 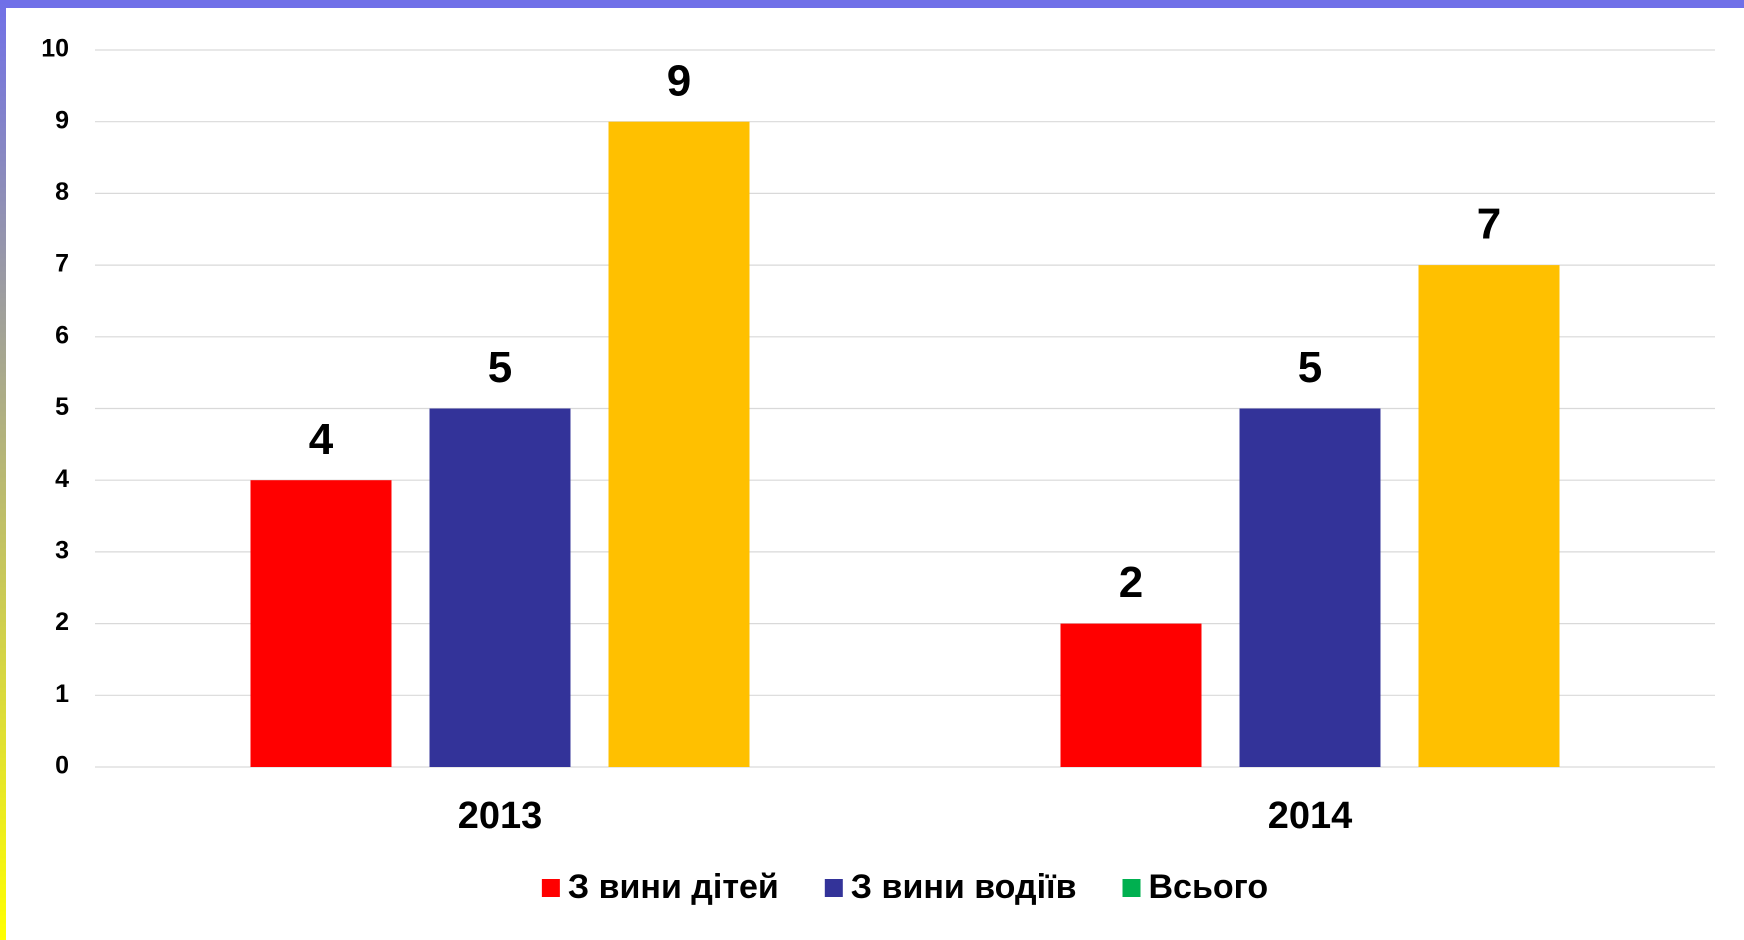 What do you see at coordinates (62, 479) in the screenshot?
I see `y-tick-label: 4` at bounding box center [62, 479].